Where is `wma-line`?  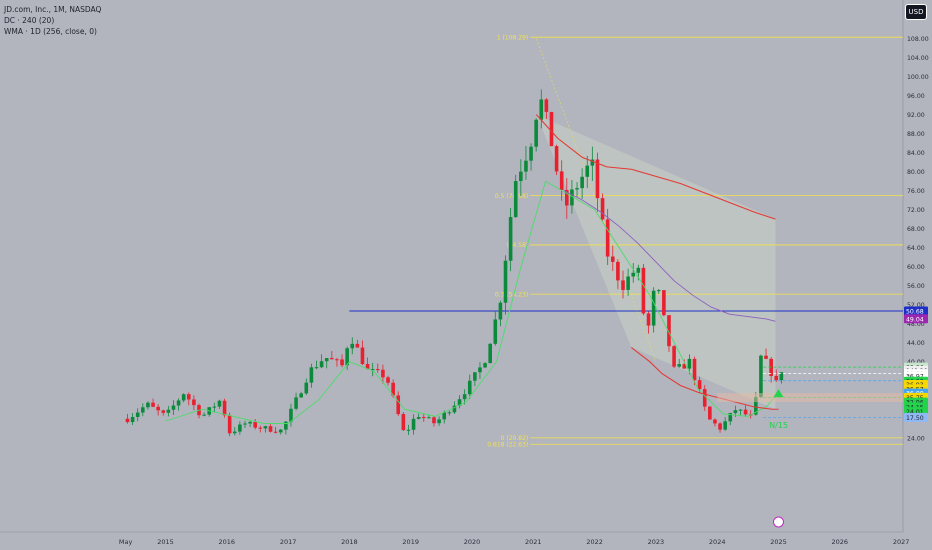 wma-line is located at coordinates (705, 378).